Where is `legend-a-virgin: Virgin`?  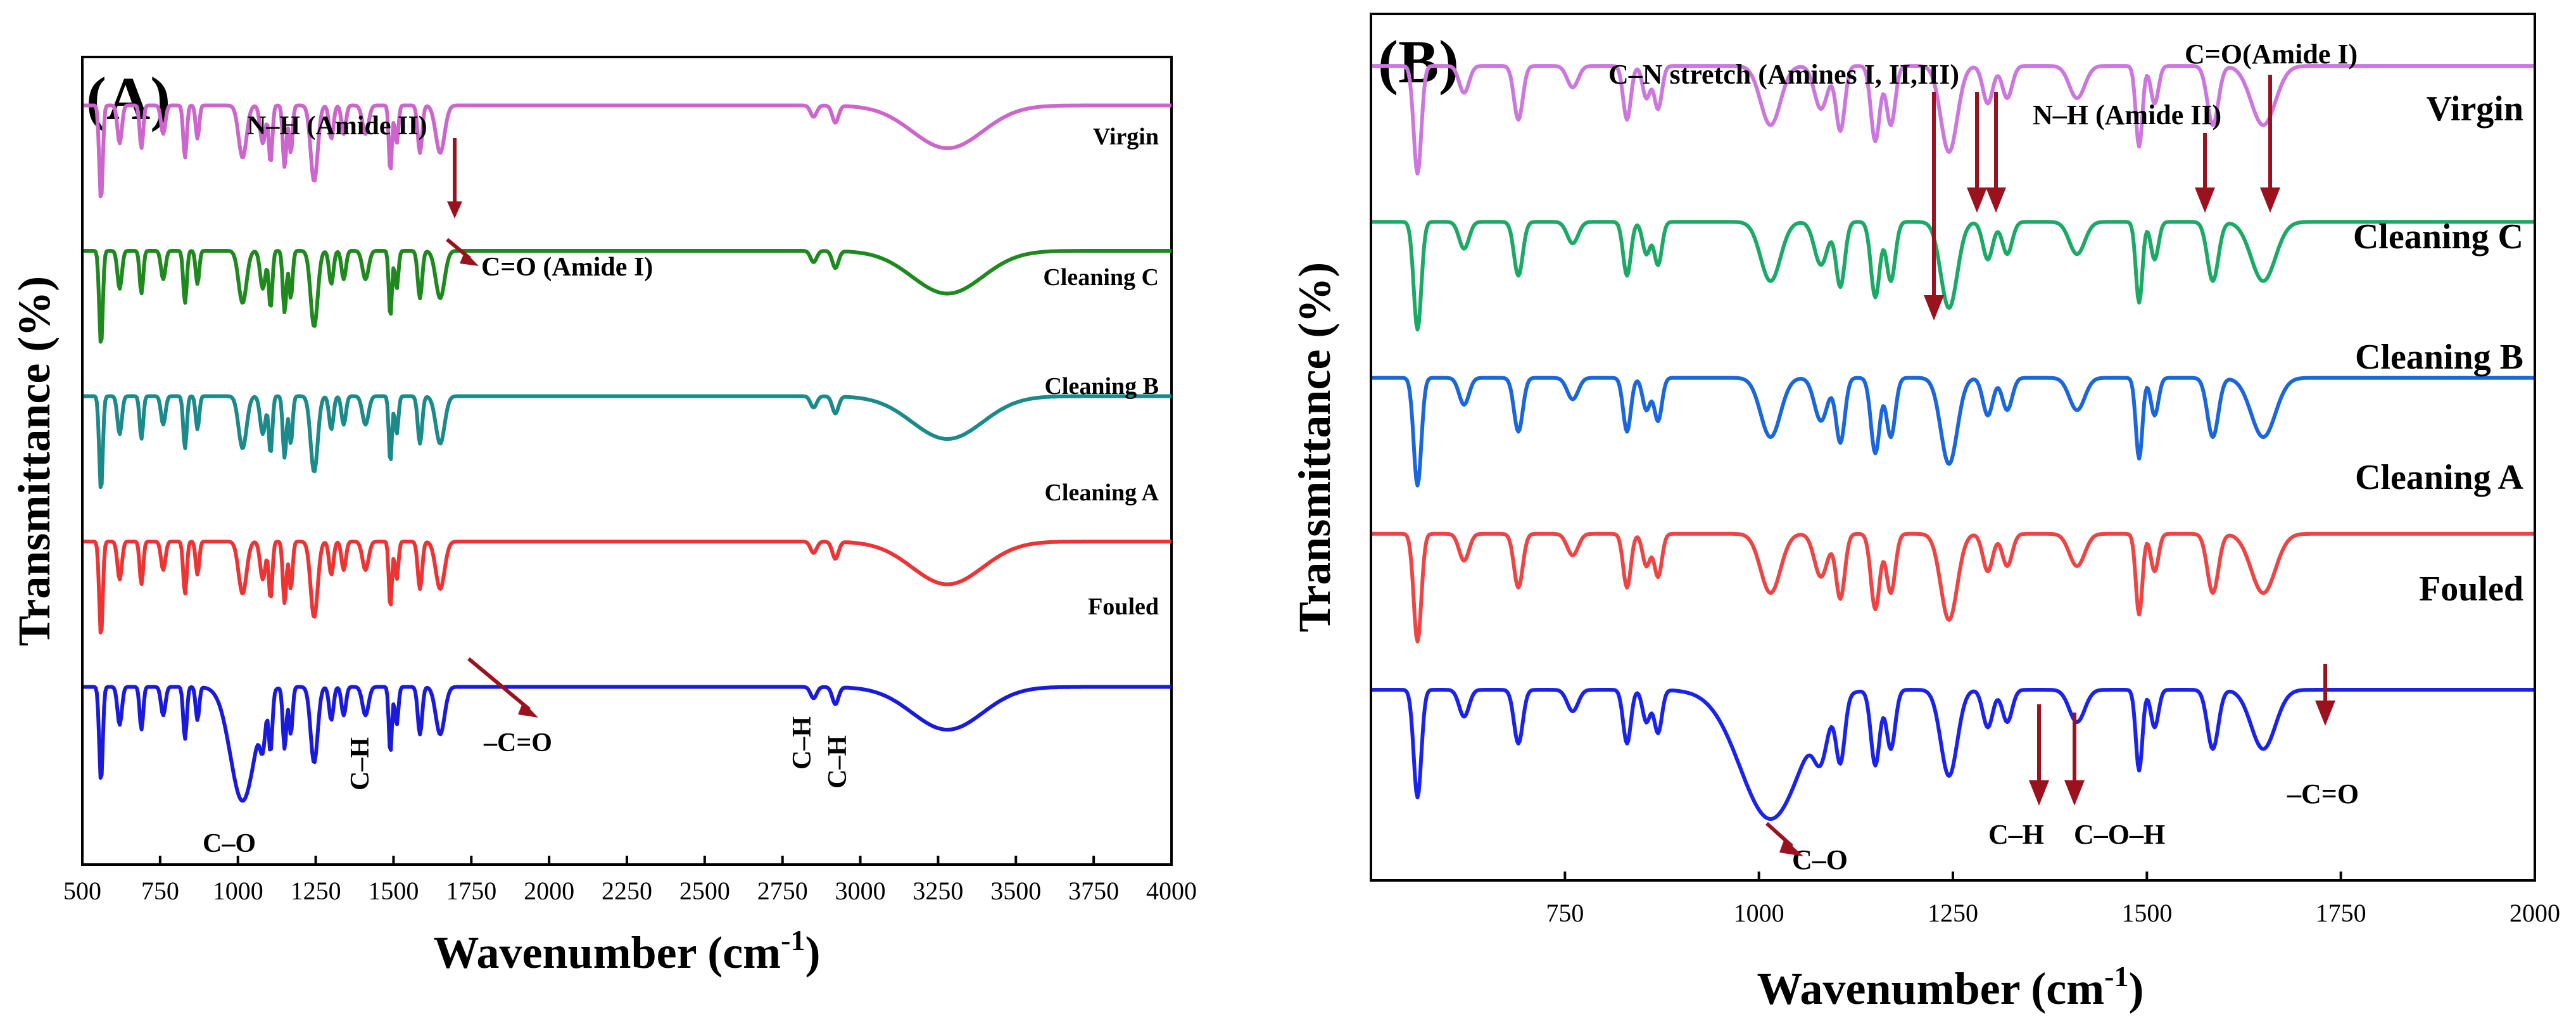
legend-a-virgin: Virgin is located at coordinates (1126, 137).